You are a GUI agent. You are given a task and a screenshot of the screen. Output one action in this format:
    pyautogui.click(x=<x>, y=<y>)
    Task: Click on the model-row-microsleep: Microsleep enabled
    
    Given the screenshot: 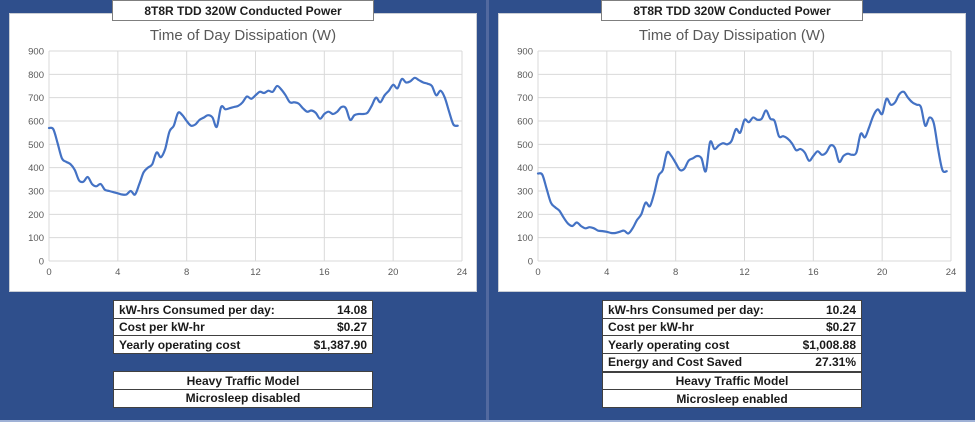 What is the action you would take?
    pyautogui.click(x=732, y=398)
    